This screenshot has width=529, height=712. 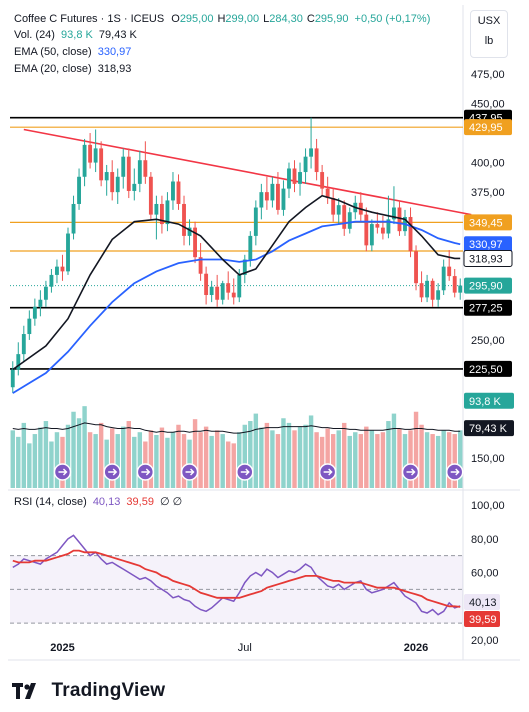 I want to click on price-tick-label: 250,00, so click(x=488, y=341).